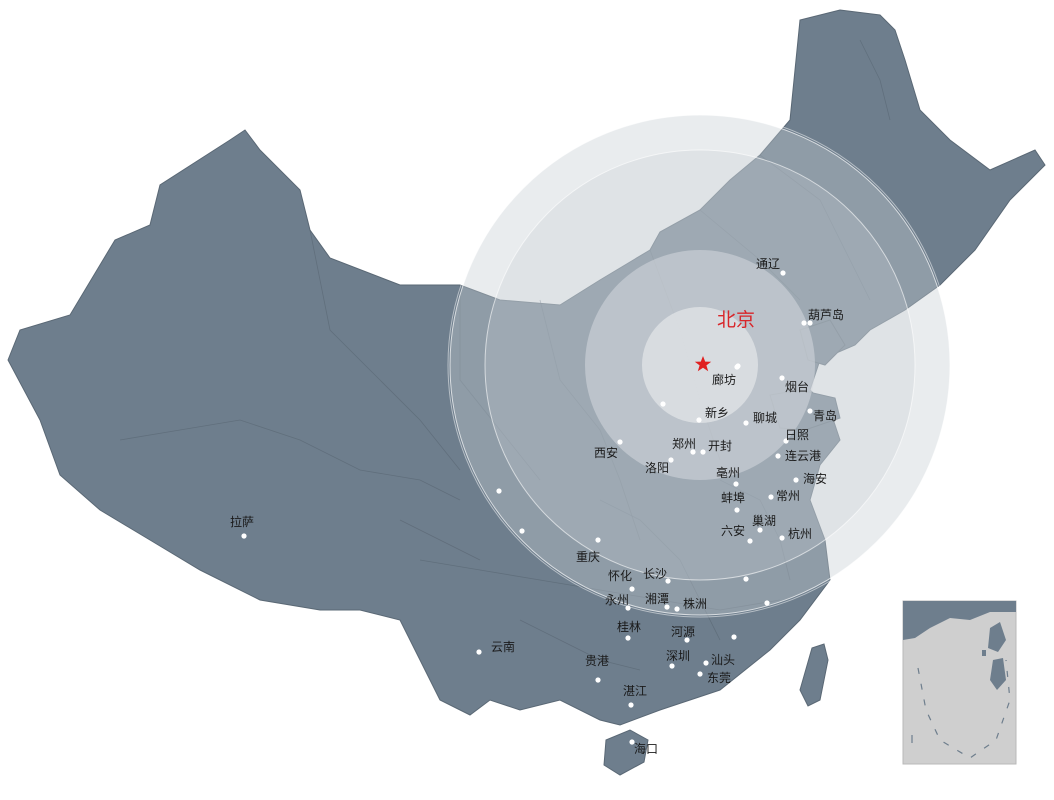  Describe the element at coordinates (724, 379) in the screenshot. I see `city-label: 廊坊` at that location.